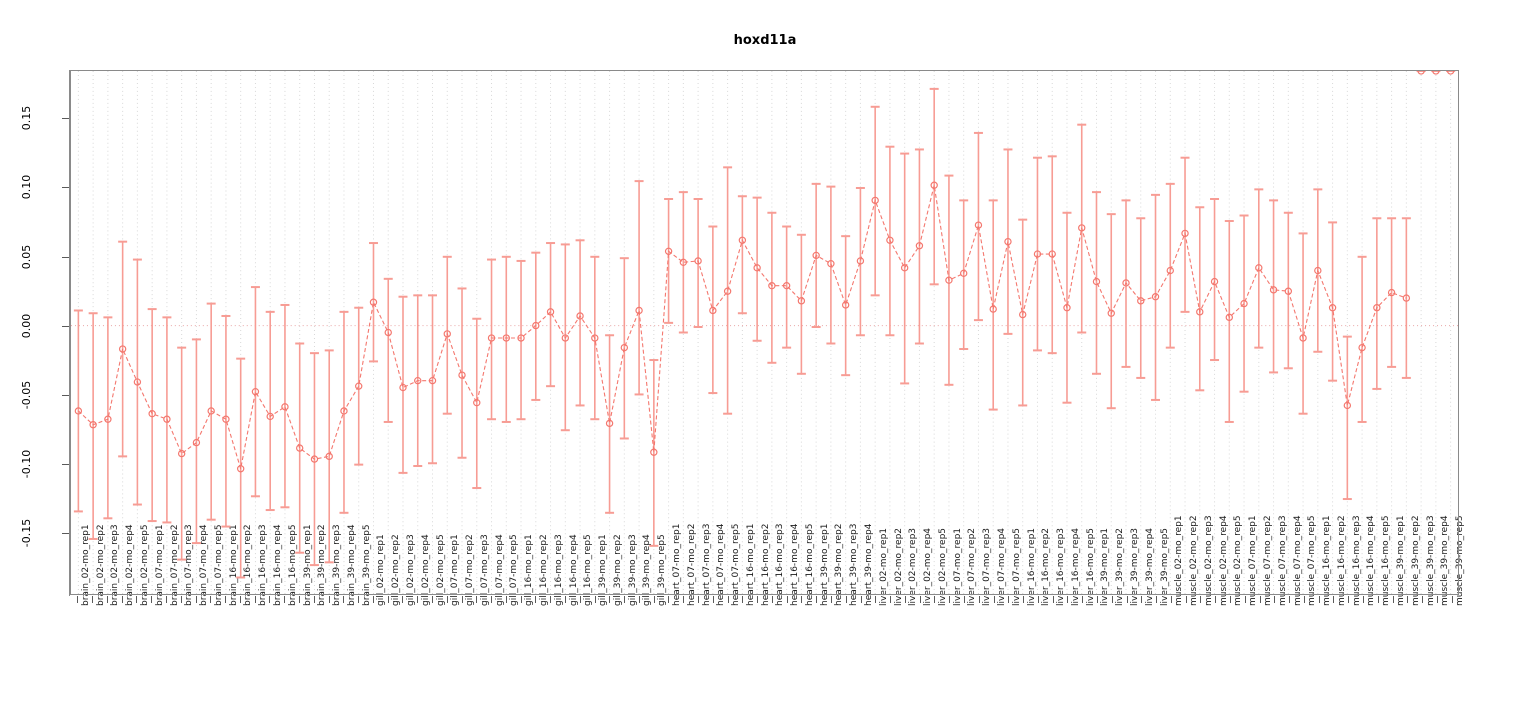  What do you see at coordinates (26, 187) in the screenshot?
I see `y-axis-tick-label: 0.10` at bounding box center [26, 187].